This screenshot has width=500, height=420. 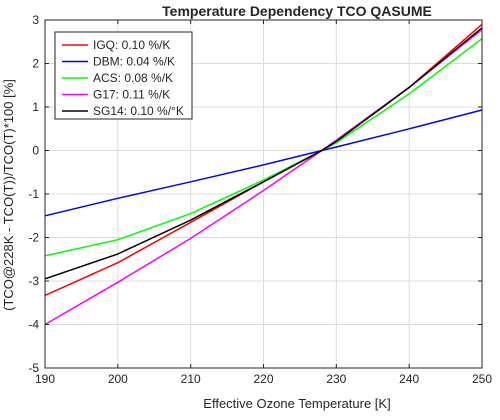 What do you see at coordinates (33, 238) in the screenshot?
I see `y-tick-label: -2` at bounding box center [33, 238].